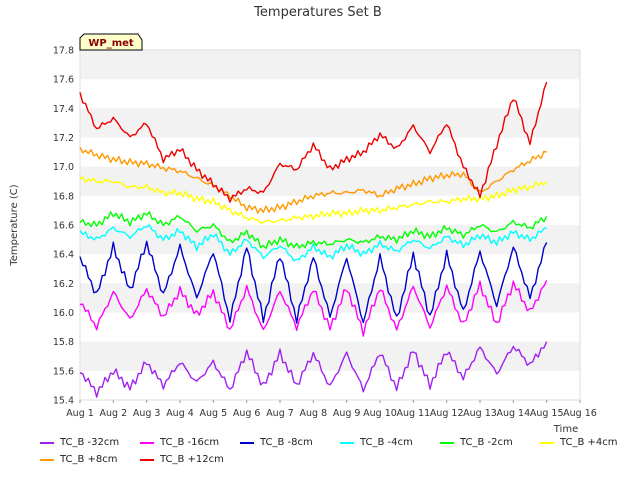 This screenshot has width=640, height=480. What do you see at coordinates (14, 225) in the screenshot?
I see `y-axis-label: Temperature (C)` at bounding box center [14, 225].